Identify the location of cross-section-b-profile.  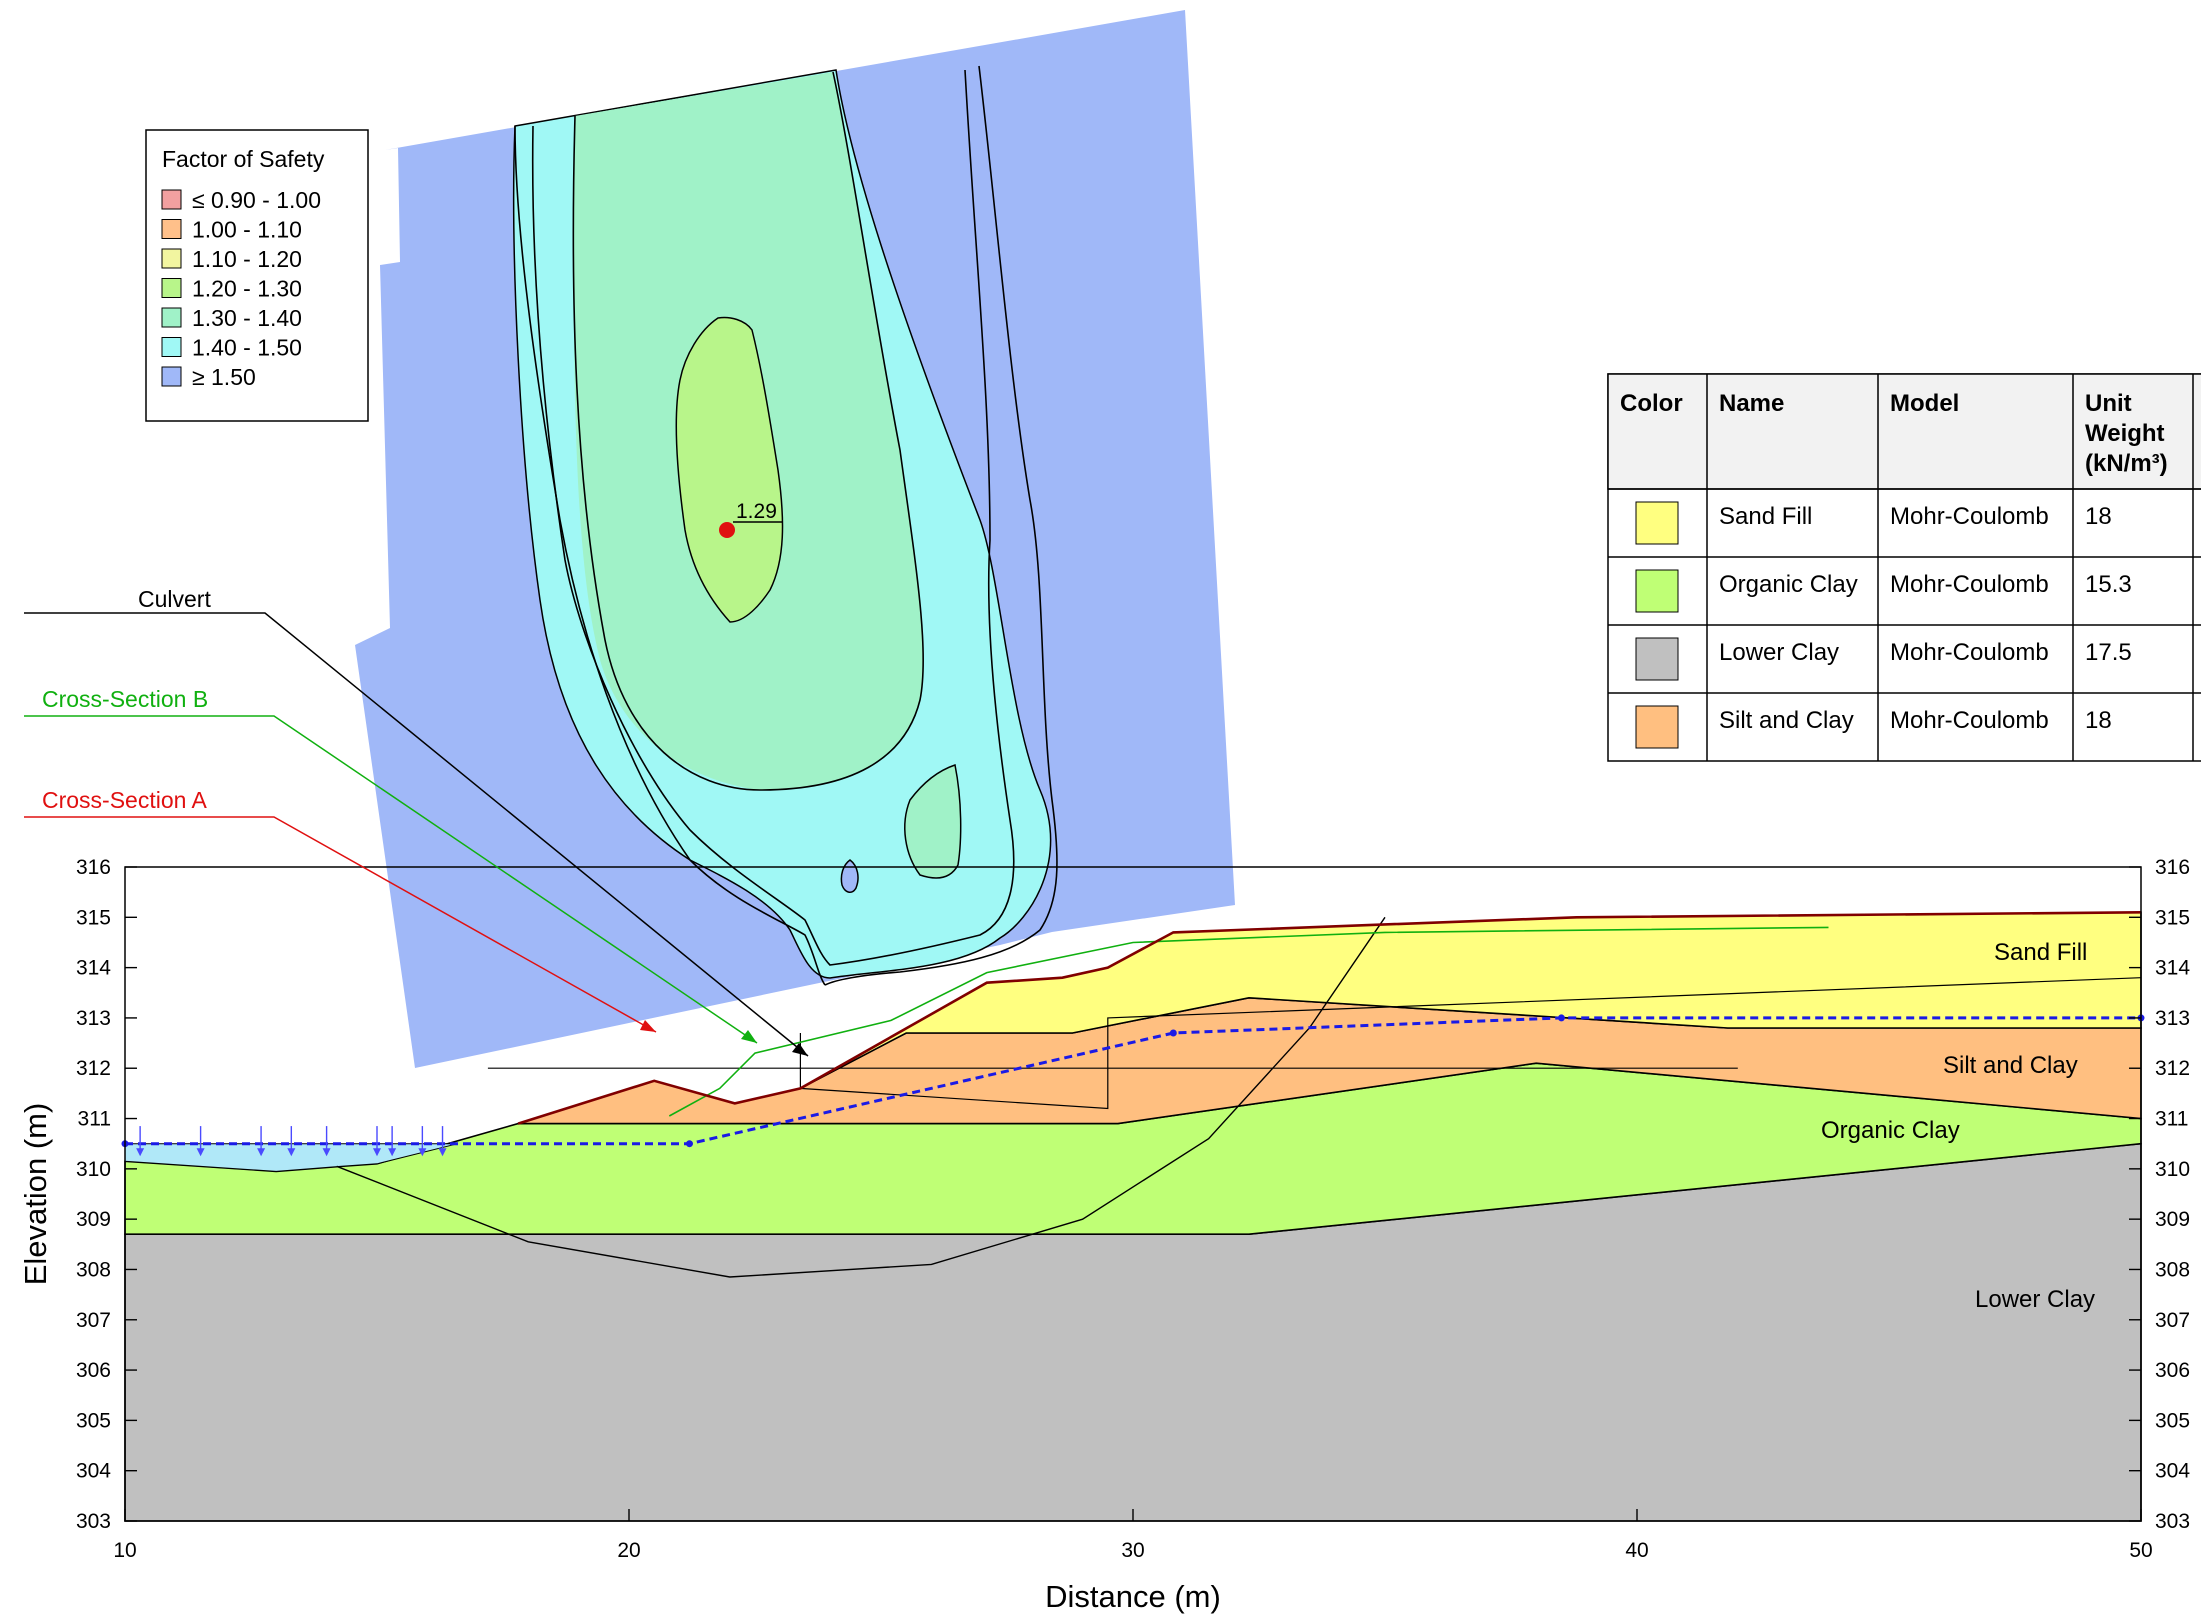
(1248, 1021).